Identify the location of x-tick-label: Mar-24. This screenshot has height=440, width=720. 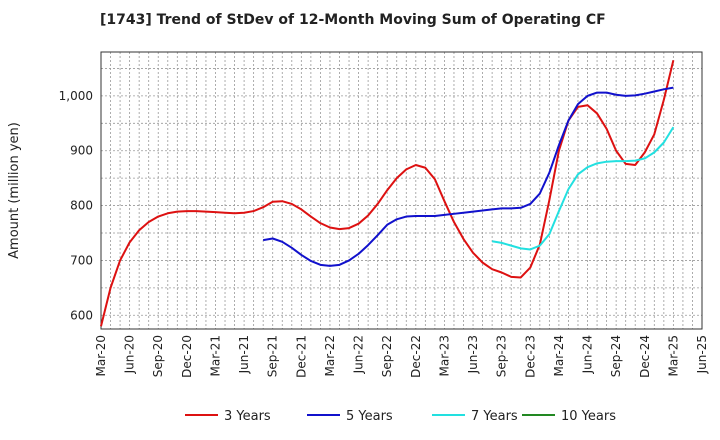
(559, 355).